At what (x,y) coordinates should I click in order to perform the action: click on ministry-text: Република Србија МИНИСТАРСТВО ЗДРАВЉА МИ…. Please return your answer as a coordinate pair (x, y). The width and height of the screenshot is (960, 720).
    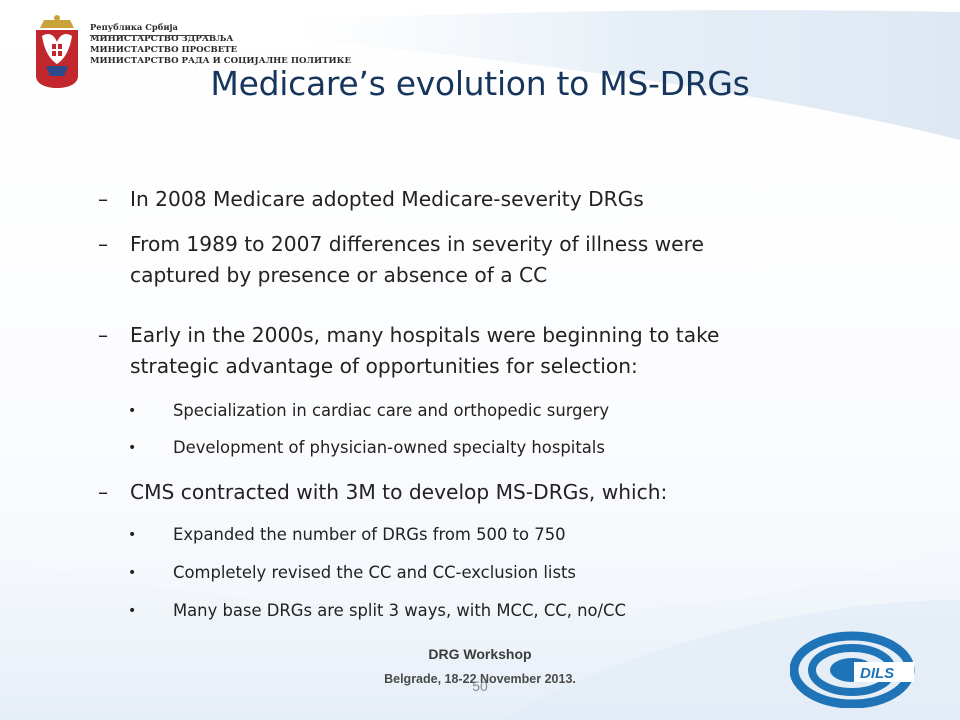
    Looking at the image, I should click on (220, 44).